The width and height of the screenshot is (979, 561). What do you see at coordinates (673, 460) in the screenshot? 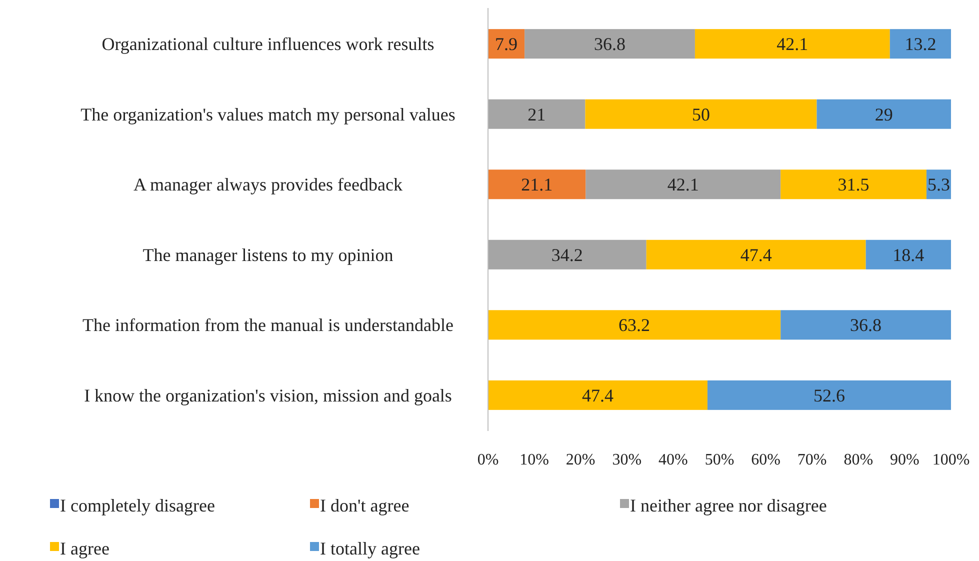
I see `x-tick-label: 40%` at bounding box center [673, 460].